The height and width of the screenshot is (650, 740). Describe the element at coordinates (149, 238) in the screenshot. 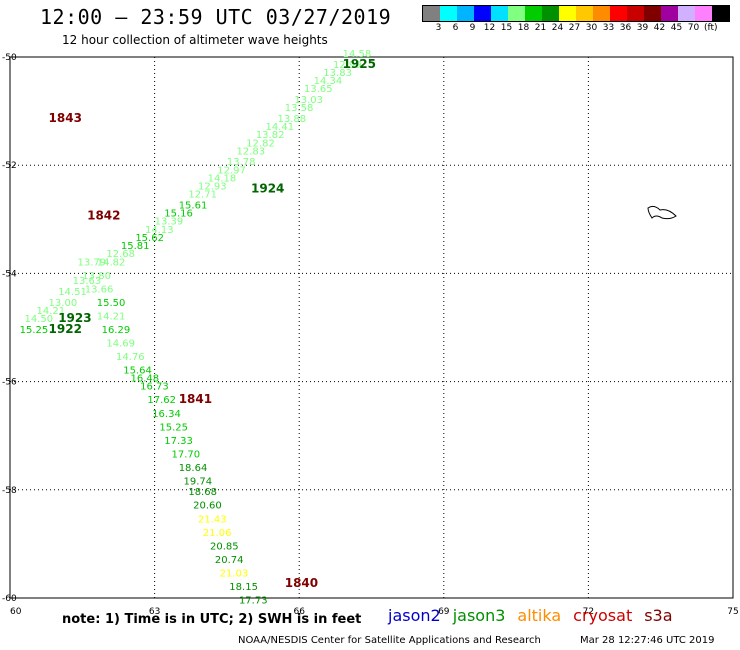

I see `wave-height-value: 15.62` at that location.